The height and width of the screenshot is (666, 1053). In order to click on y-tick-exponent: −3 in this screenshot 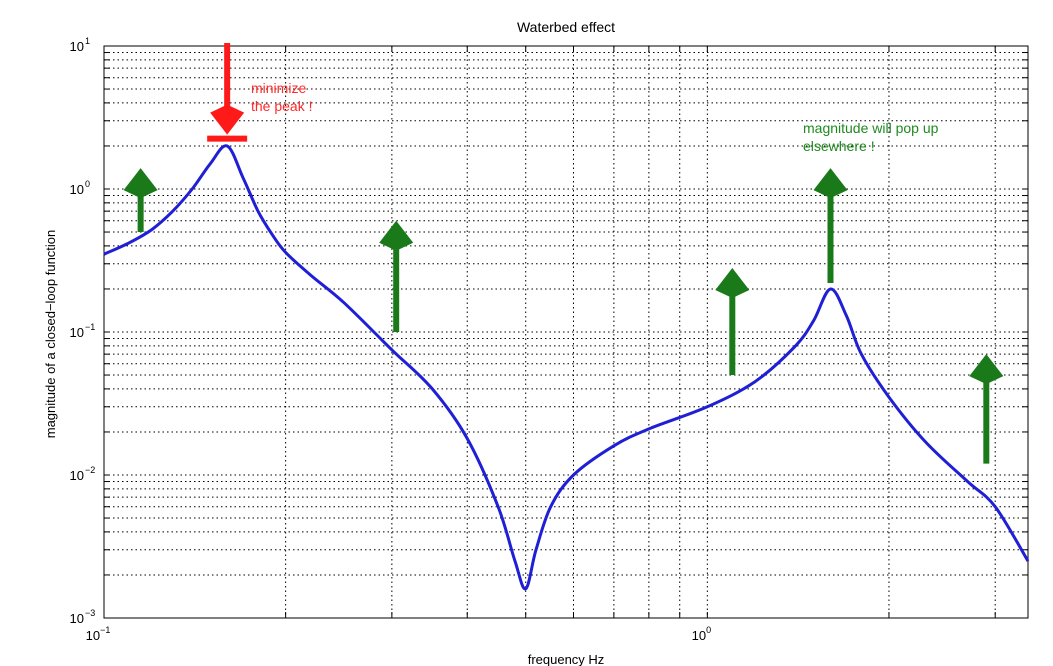, I will do `click(90, 613)`.